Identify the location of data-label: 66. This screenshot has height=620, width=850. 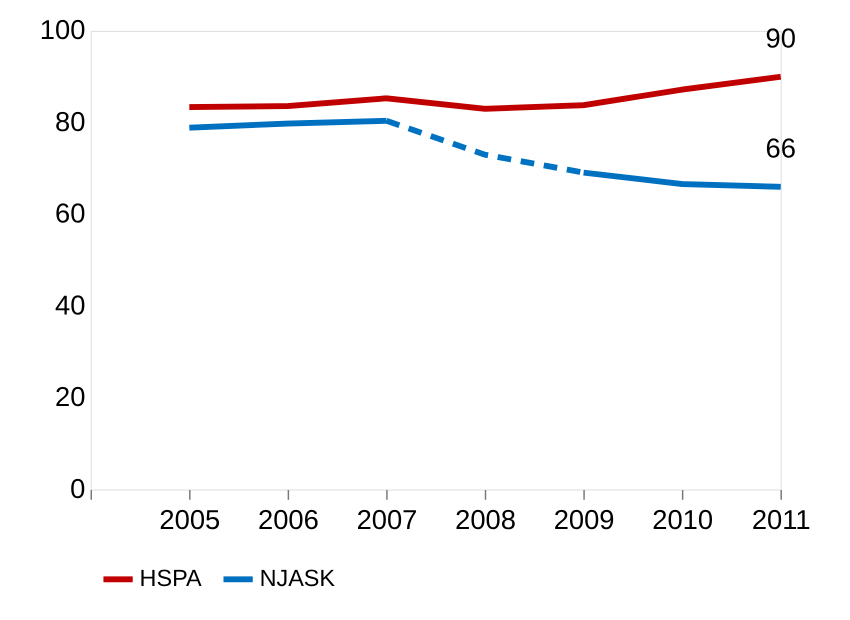
(781, 148).